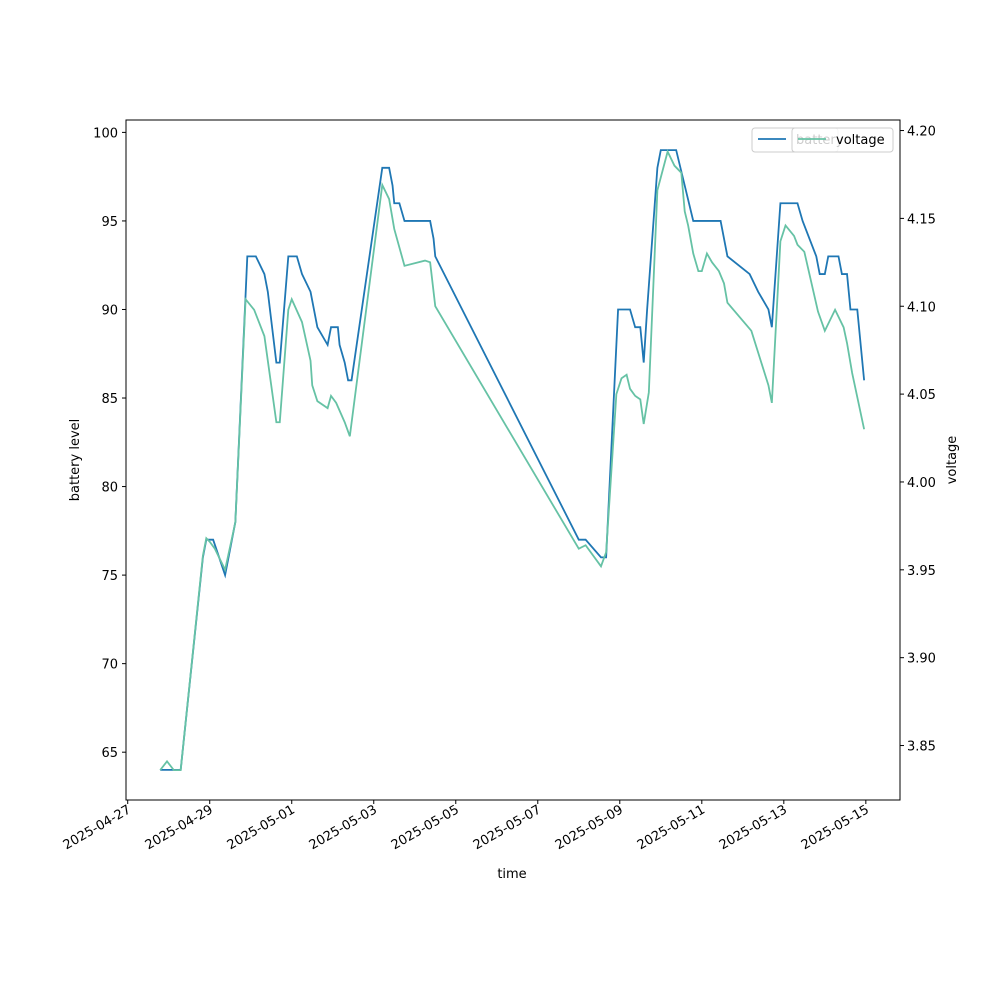 This screenshot has height=1000, width=1000. What do you see at coordinates (109, 399) in the screenshot?
I see `y-tick-label: 85` at bounding box center [109, 399].